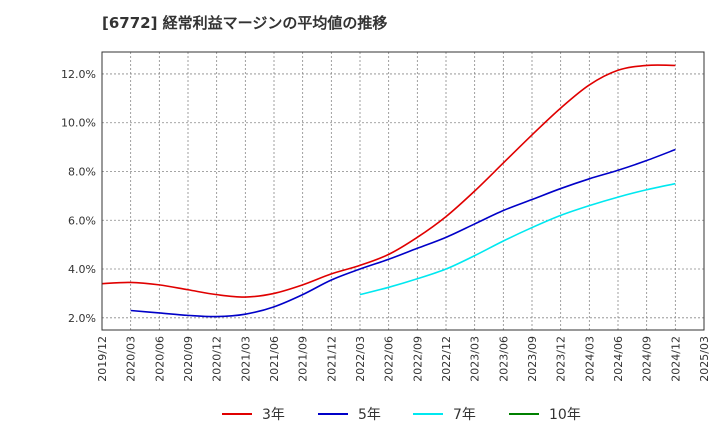 The width and height of the screenshot is (720, 440). I want to click on x-tick-label: 2020/12, so click(217, 359).